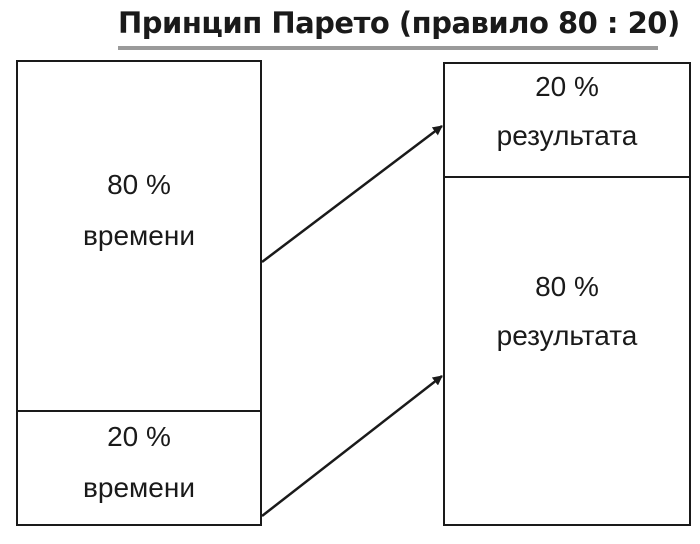 This screenshot has width=700, height=544. Describe the element at coordinates (567, 135) in the screenshot. I see `result-20-label: результата` at that location.